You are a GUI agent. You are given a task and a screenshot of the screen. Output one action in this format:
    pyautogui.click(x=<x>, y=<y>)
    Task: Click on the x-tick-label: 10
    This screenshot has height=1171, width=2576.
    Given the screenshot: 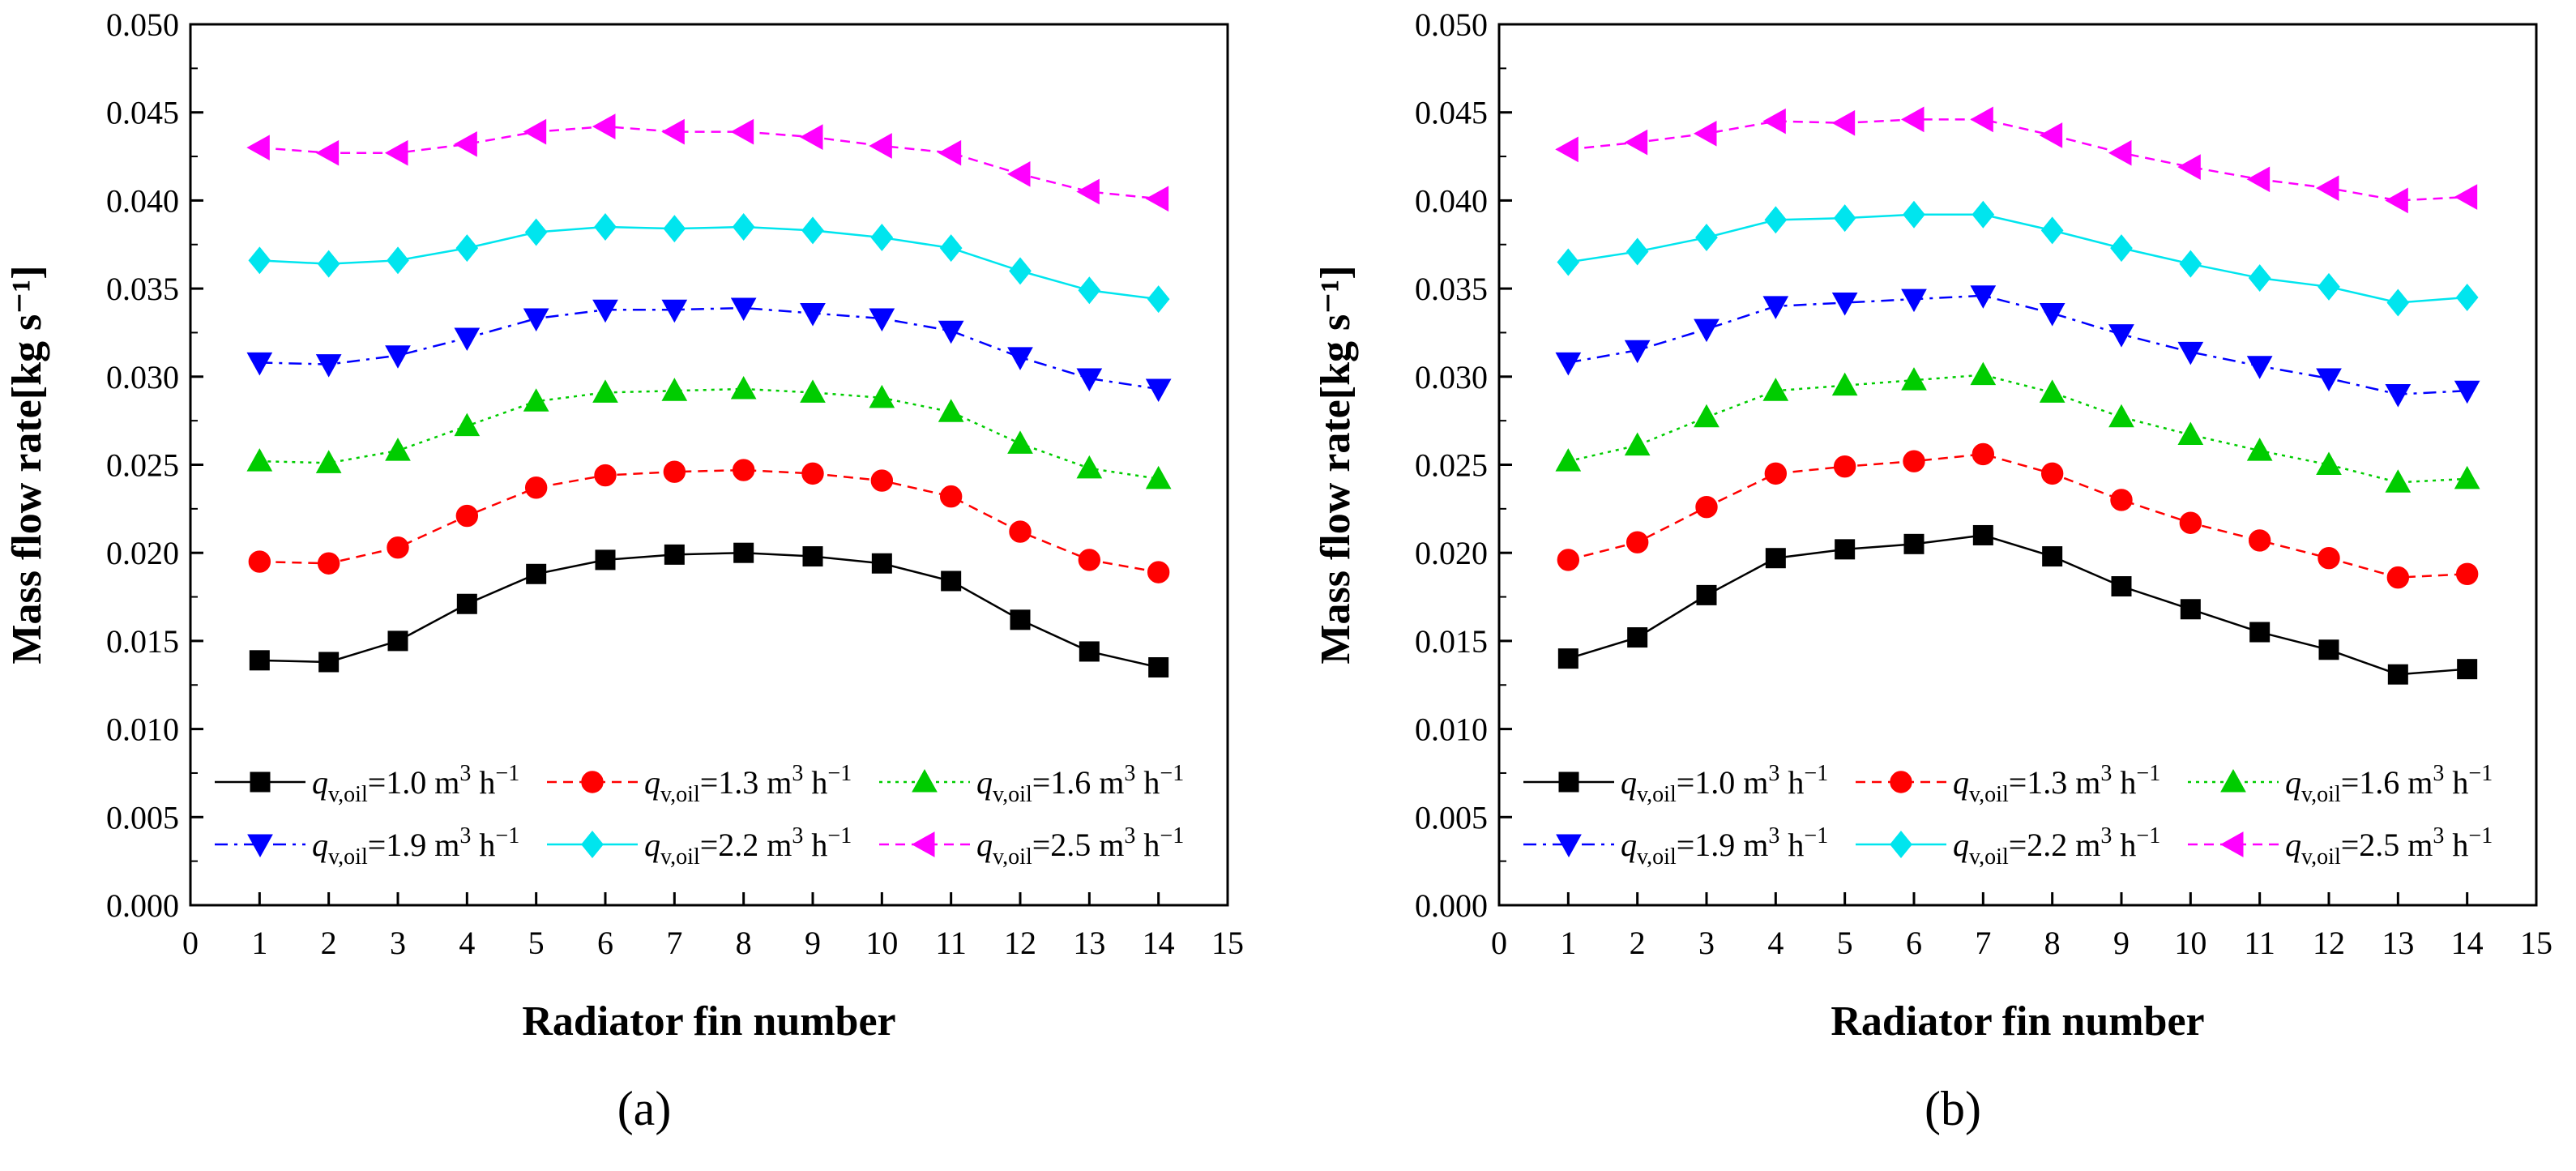 What is the action you would take?
    pyautogui.click(x=881, y=943)
    